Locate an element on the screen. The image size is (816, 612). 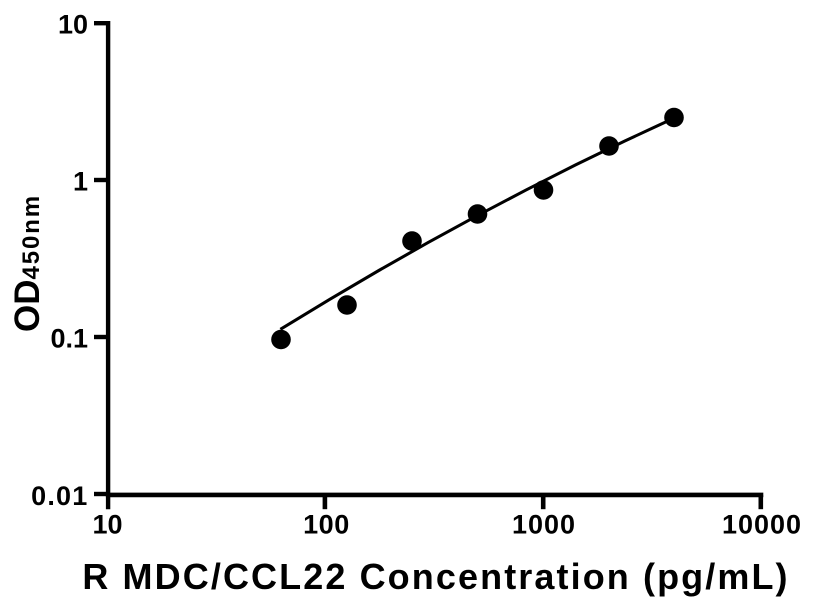
svg-text: 100 is located at coordinates (326, 525).